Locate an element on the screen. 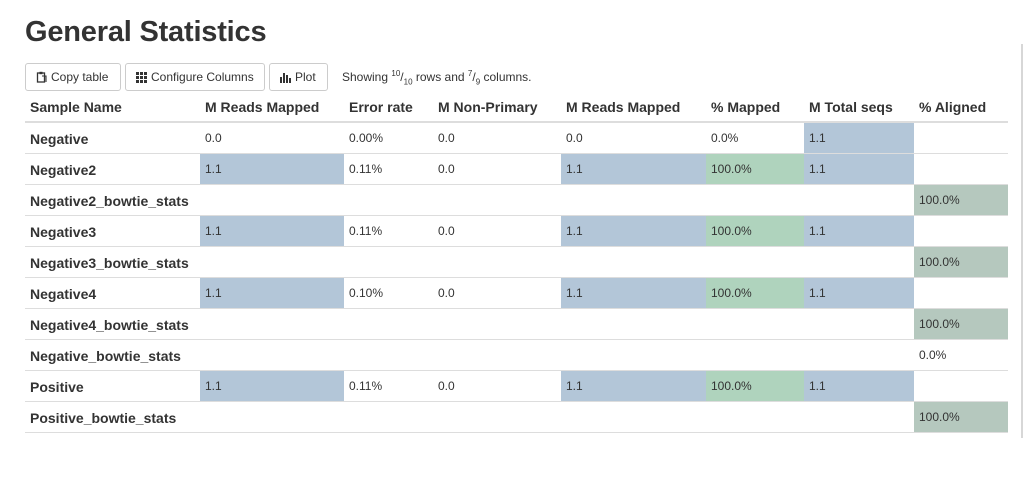 This screenshot has width=1023, height=477. plot-button: Plot is located at coordinates (298, 77).